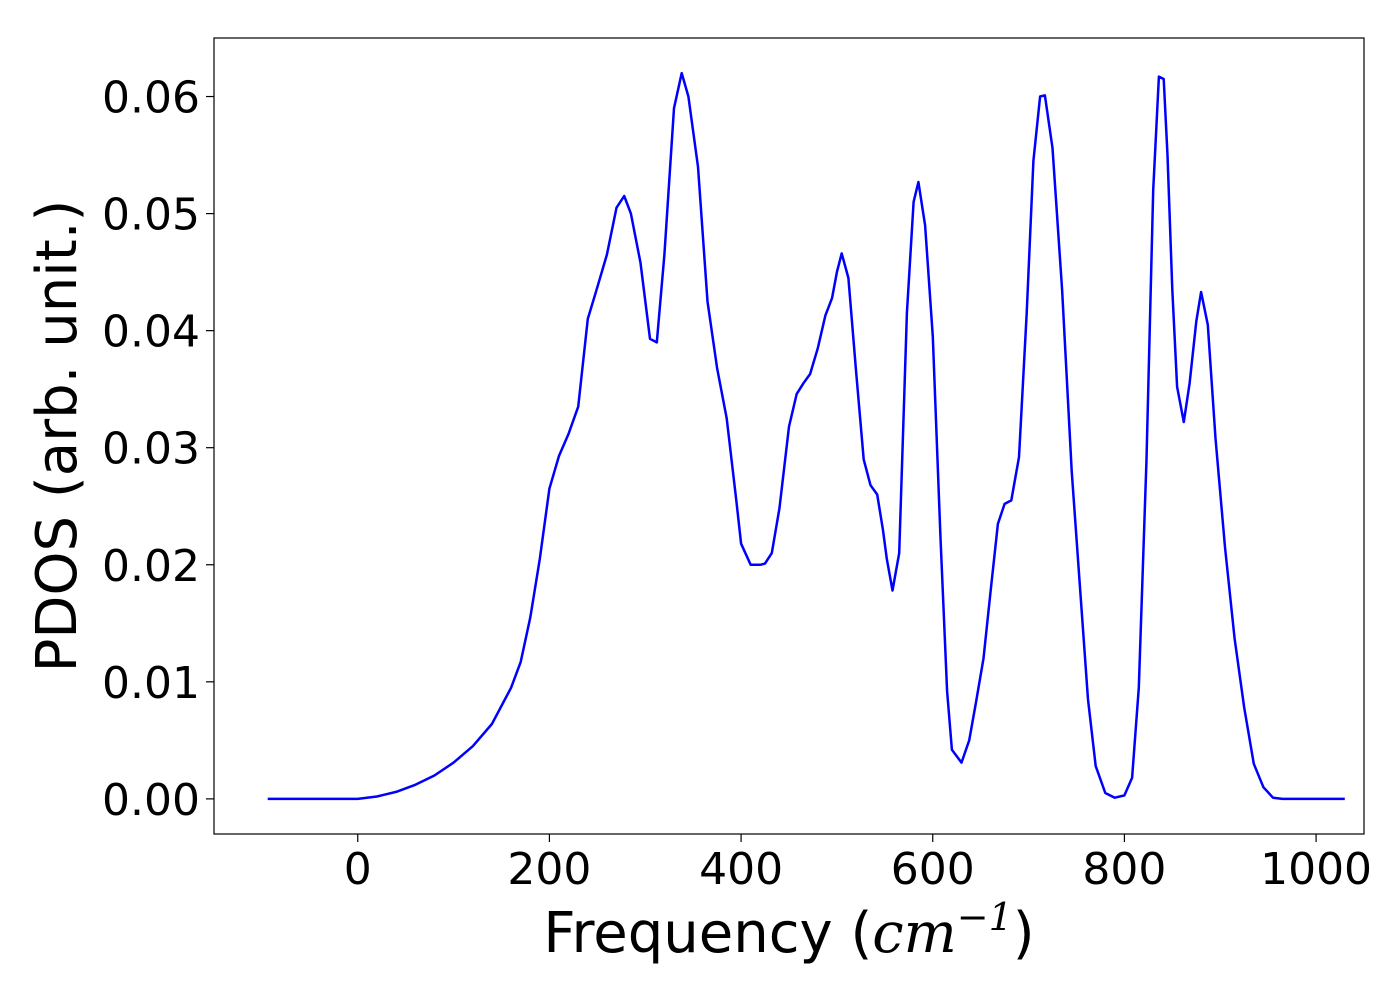 This screenshot has width=1400, height=1000. I want to click on y-axis-ticks: 0.00 0.01 0.02 0.03 0.04 0.05 0.06, so click(158, 449).